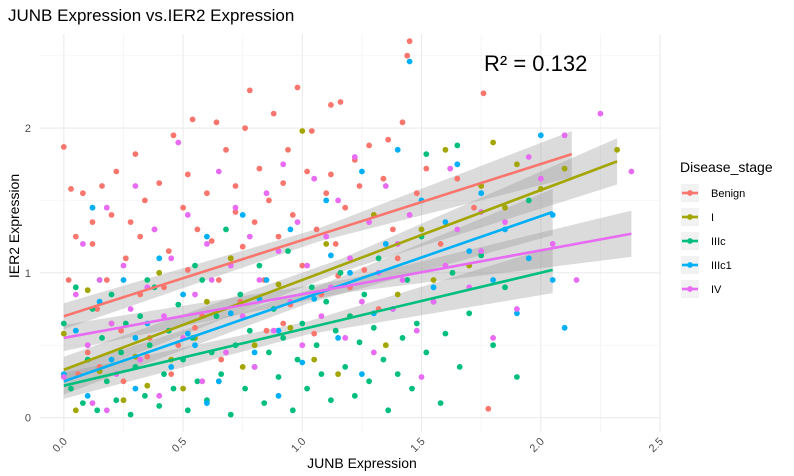 The height and width of the screenshot is (476, 794). Describe the element at coordinates (179, 445) in the screenshot. I see `x-tick-label: 0.5` at that location.